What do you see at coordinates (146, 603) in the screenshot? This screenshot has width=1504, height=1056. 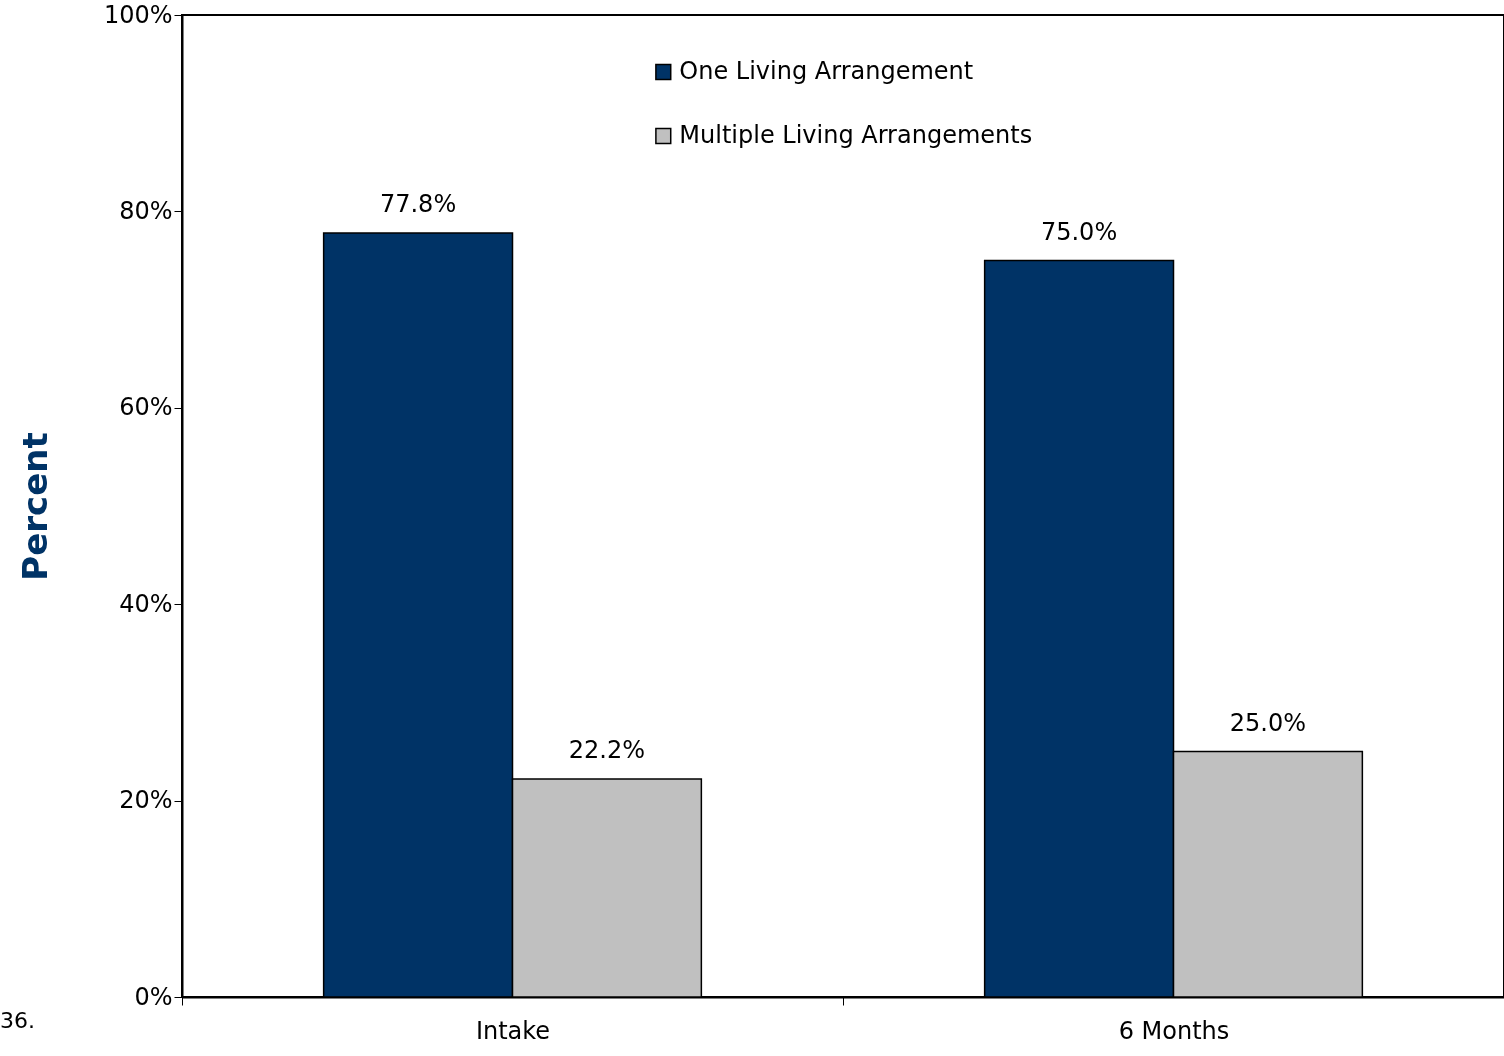 I see `y-tick-label: 40%` at bounding box center [146, 603].